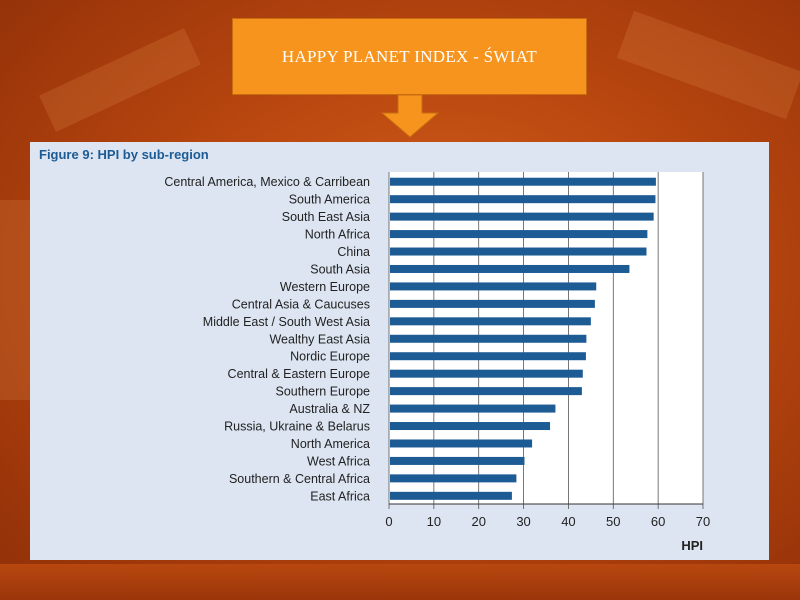 The width and height of the screenshot is (800, 600). I want to click on y-tick-label: Nordic Europe, so click(330, 357).